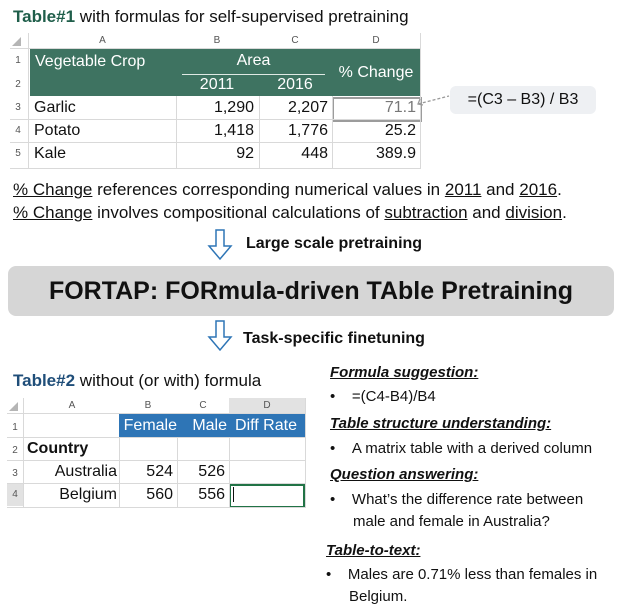 The image size is (644, 613). Describe the element at coordinates (395, 153) in the screenshot. I see `cell-change: 389.9` at that location.